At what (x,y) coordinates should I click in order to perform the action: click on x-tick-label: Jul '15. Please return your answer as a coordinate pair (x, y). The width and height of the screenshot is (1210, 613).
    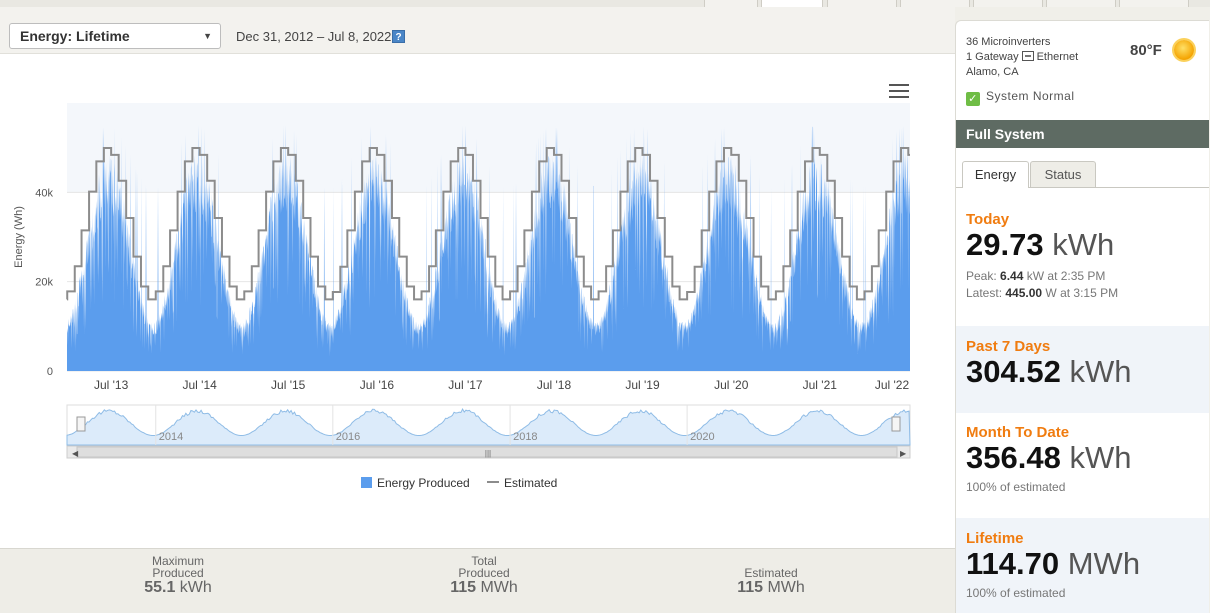
    Looking at the image, I should click on (288, 385).